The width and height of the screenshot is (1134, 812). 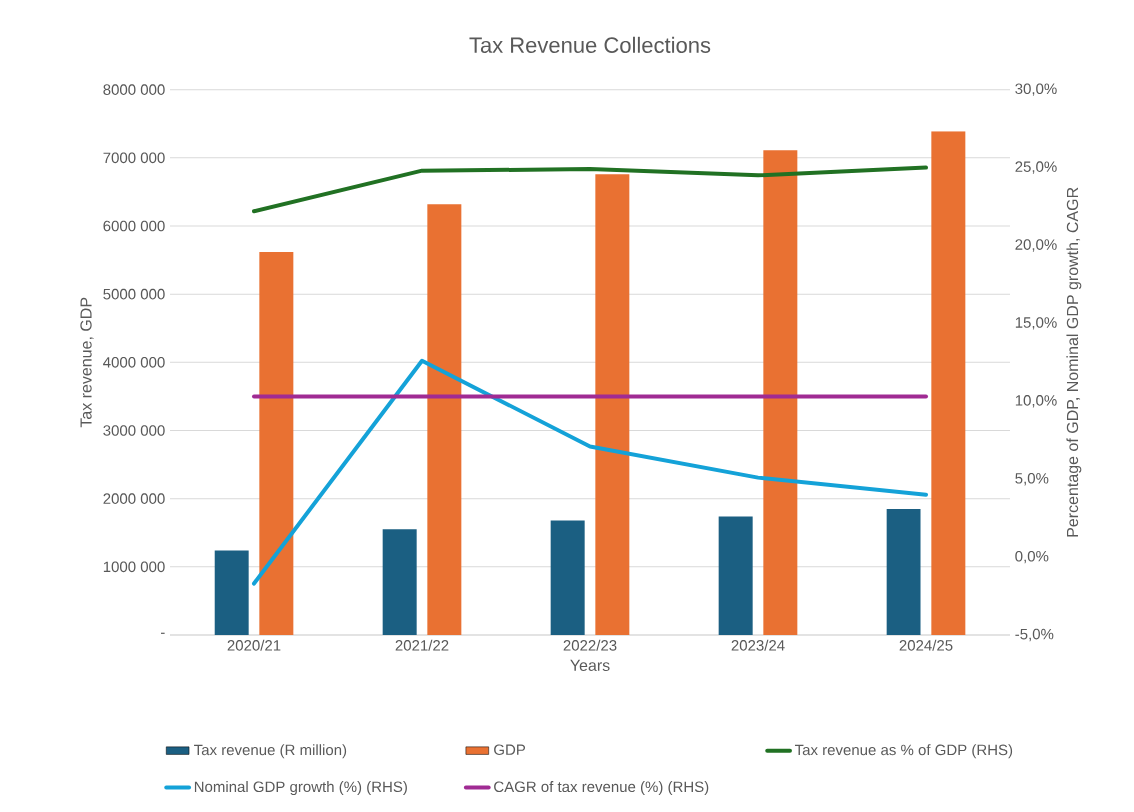 I want to click on y2-tick-label: 10,0%, so click(x=1036, y=401).